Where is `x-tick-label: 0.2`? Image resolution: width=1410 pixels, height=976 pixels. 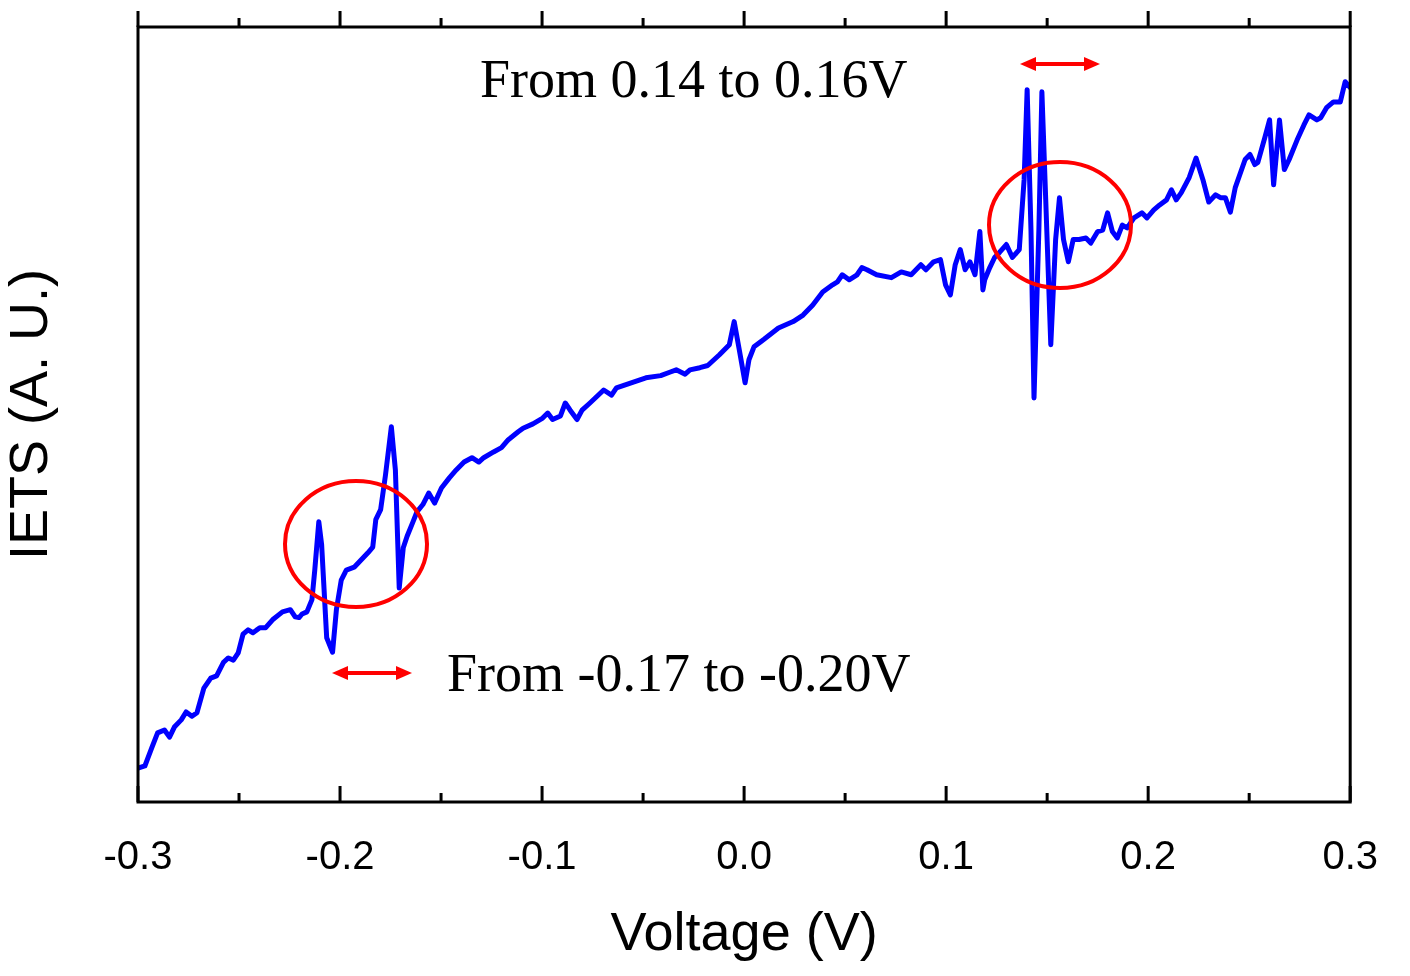
x-tick-label: 0.2 is located at coordinates (1148, 855).